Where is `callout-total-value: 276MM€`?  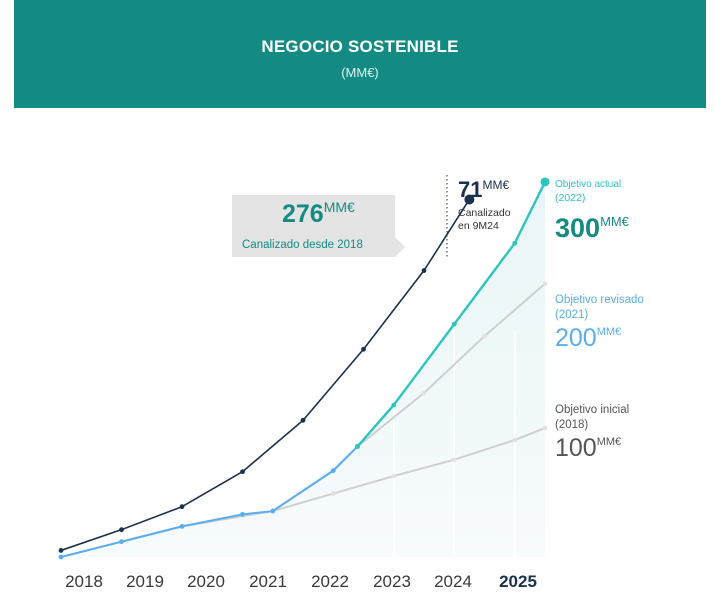 callout-total-value: 276MM€ is located at coordinates (318, 213).